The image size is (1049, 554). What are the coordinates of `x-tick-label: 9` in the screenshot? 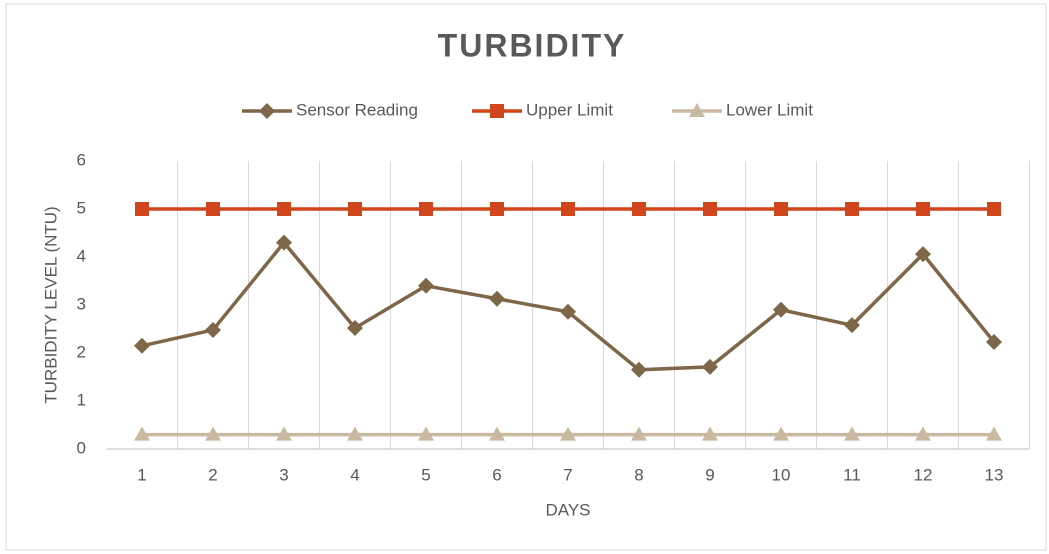 It's located at (709, 474).